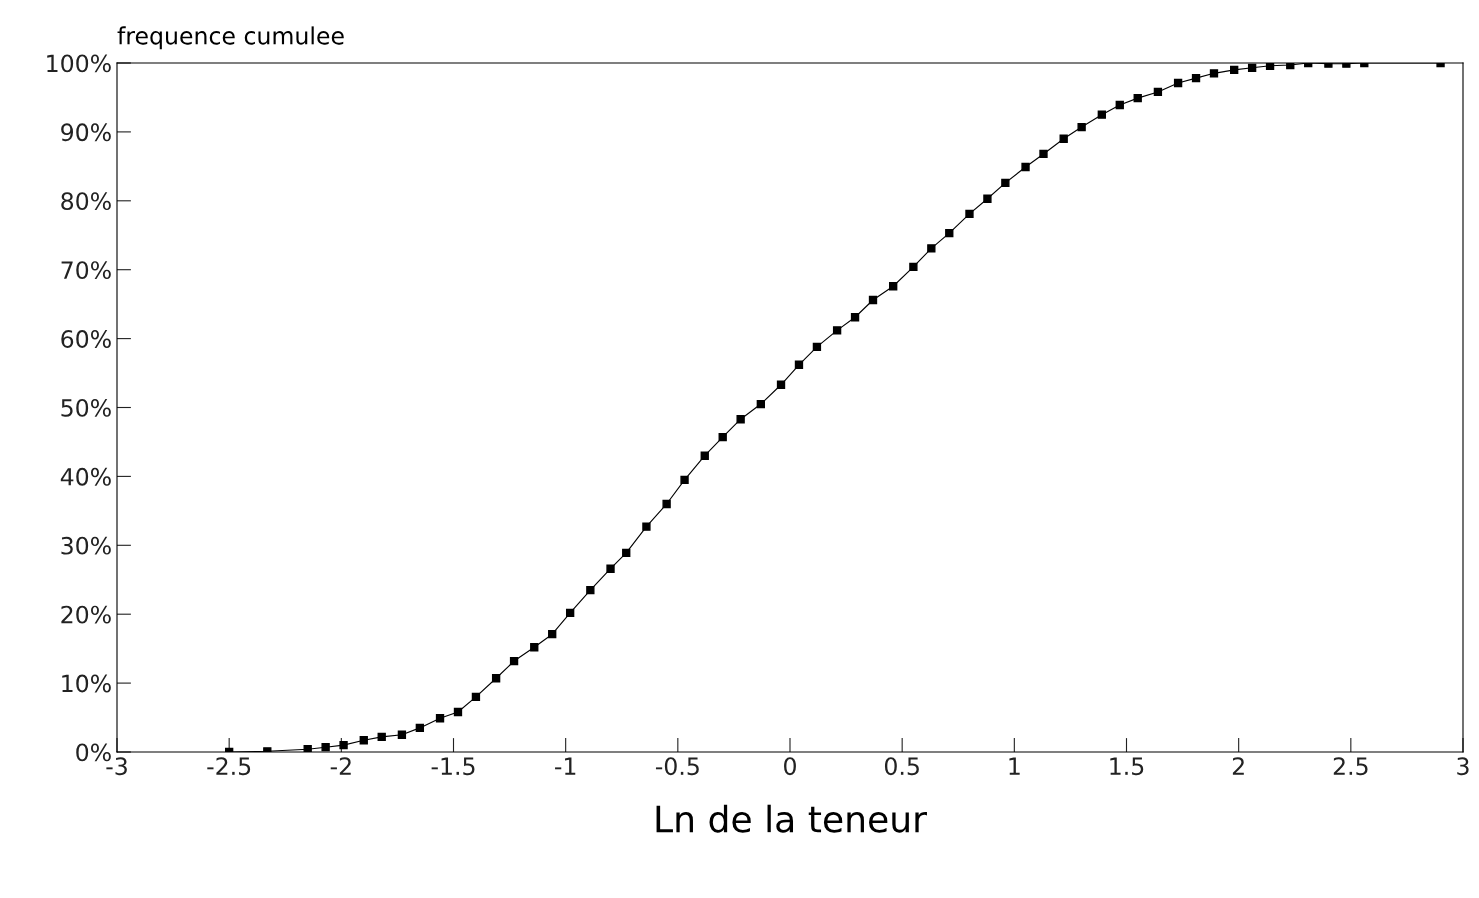 The image size is (1479, 898). Describe the element at coordinates (677, 766) in the screenshot. I see `x-tick-label: -0.5` at that location.